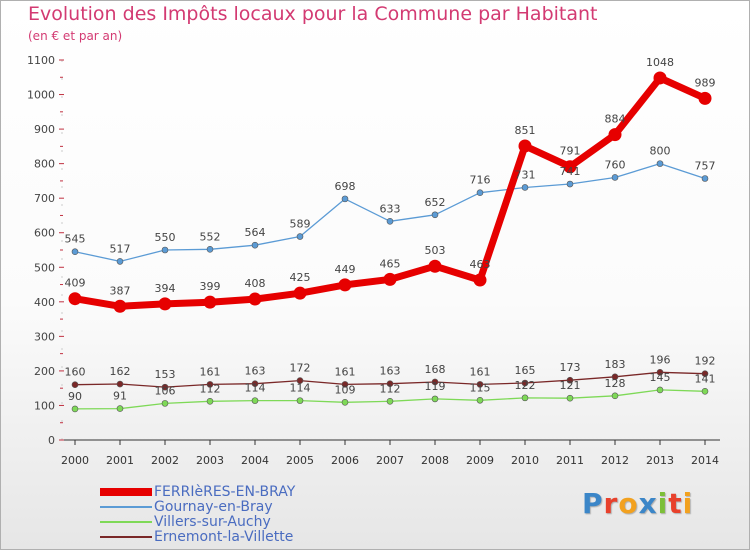 The image size is (750, 550). What do you see at coordinates (75, 396) in the screenshot?
I see `data-label: 90` at bounding box center [75, 396].